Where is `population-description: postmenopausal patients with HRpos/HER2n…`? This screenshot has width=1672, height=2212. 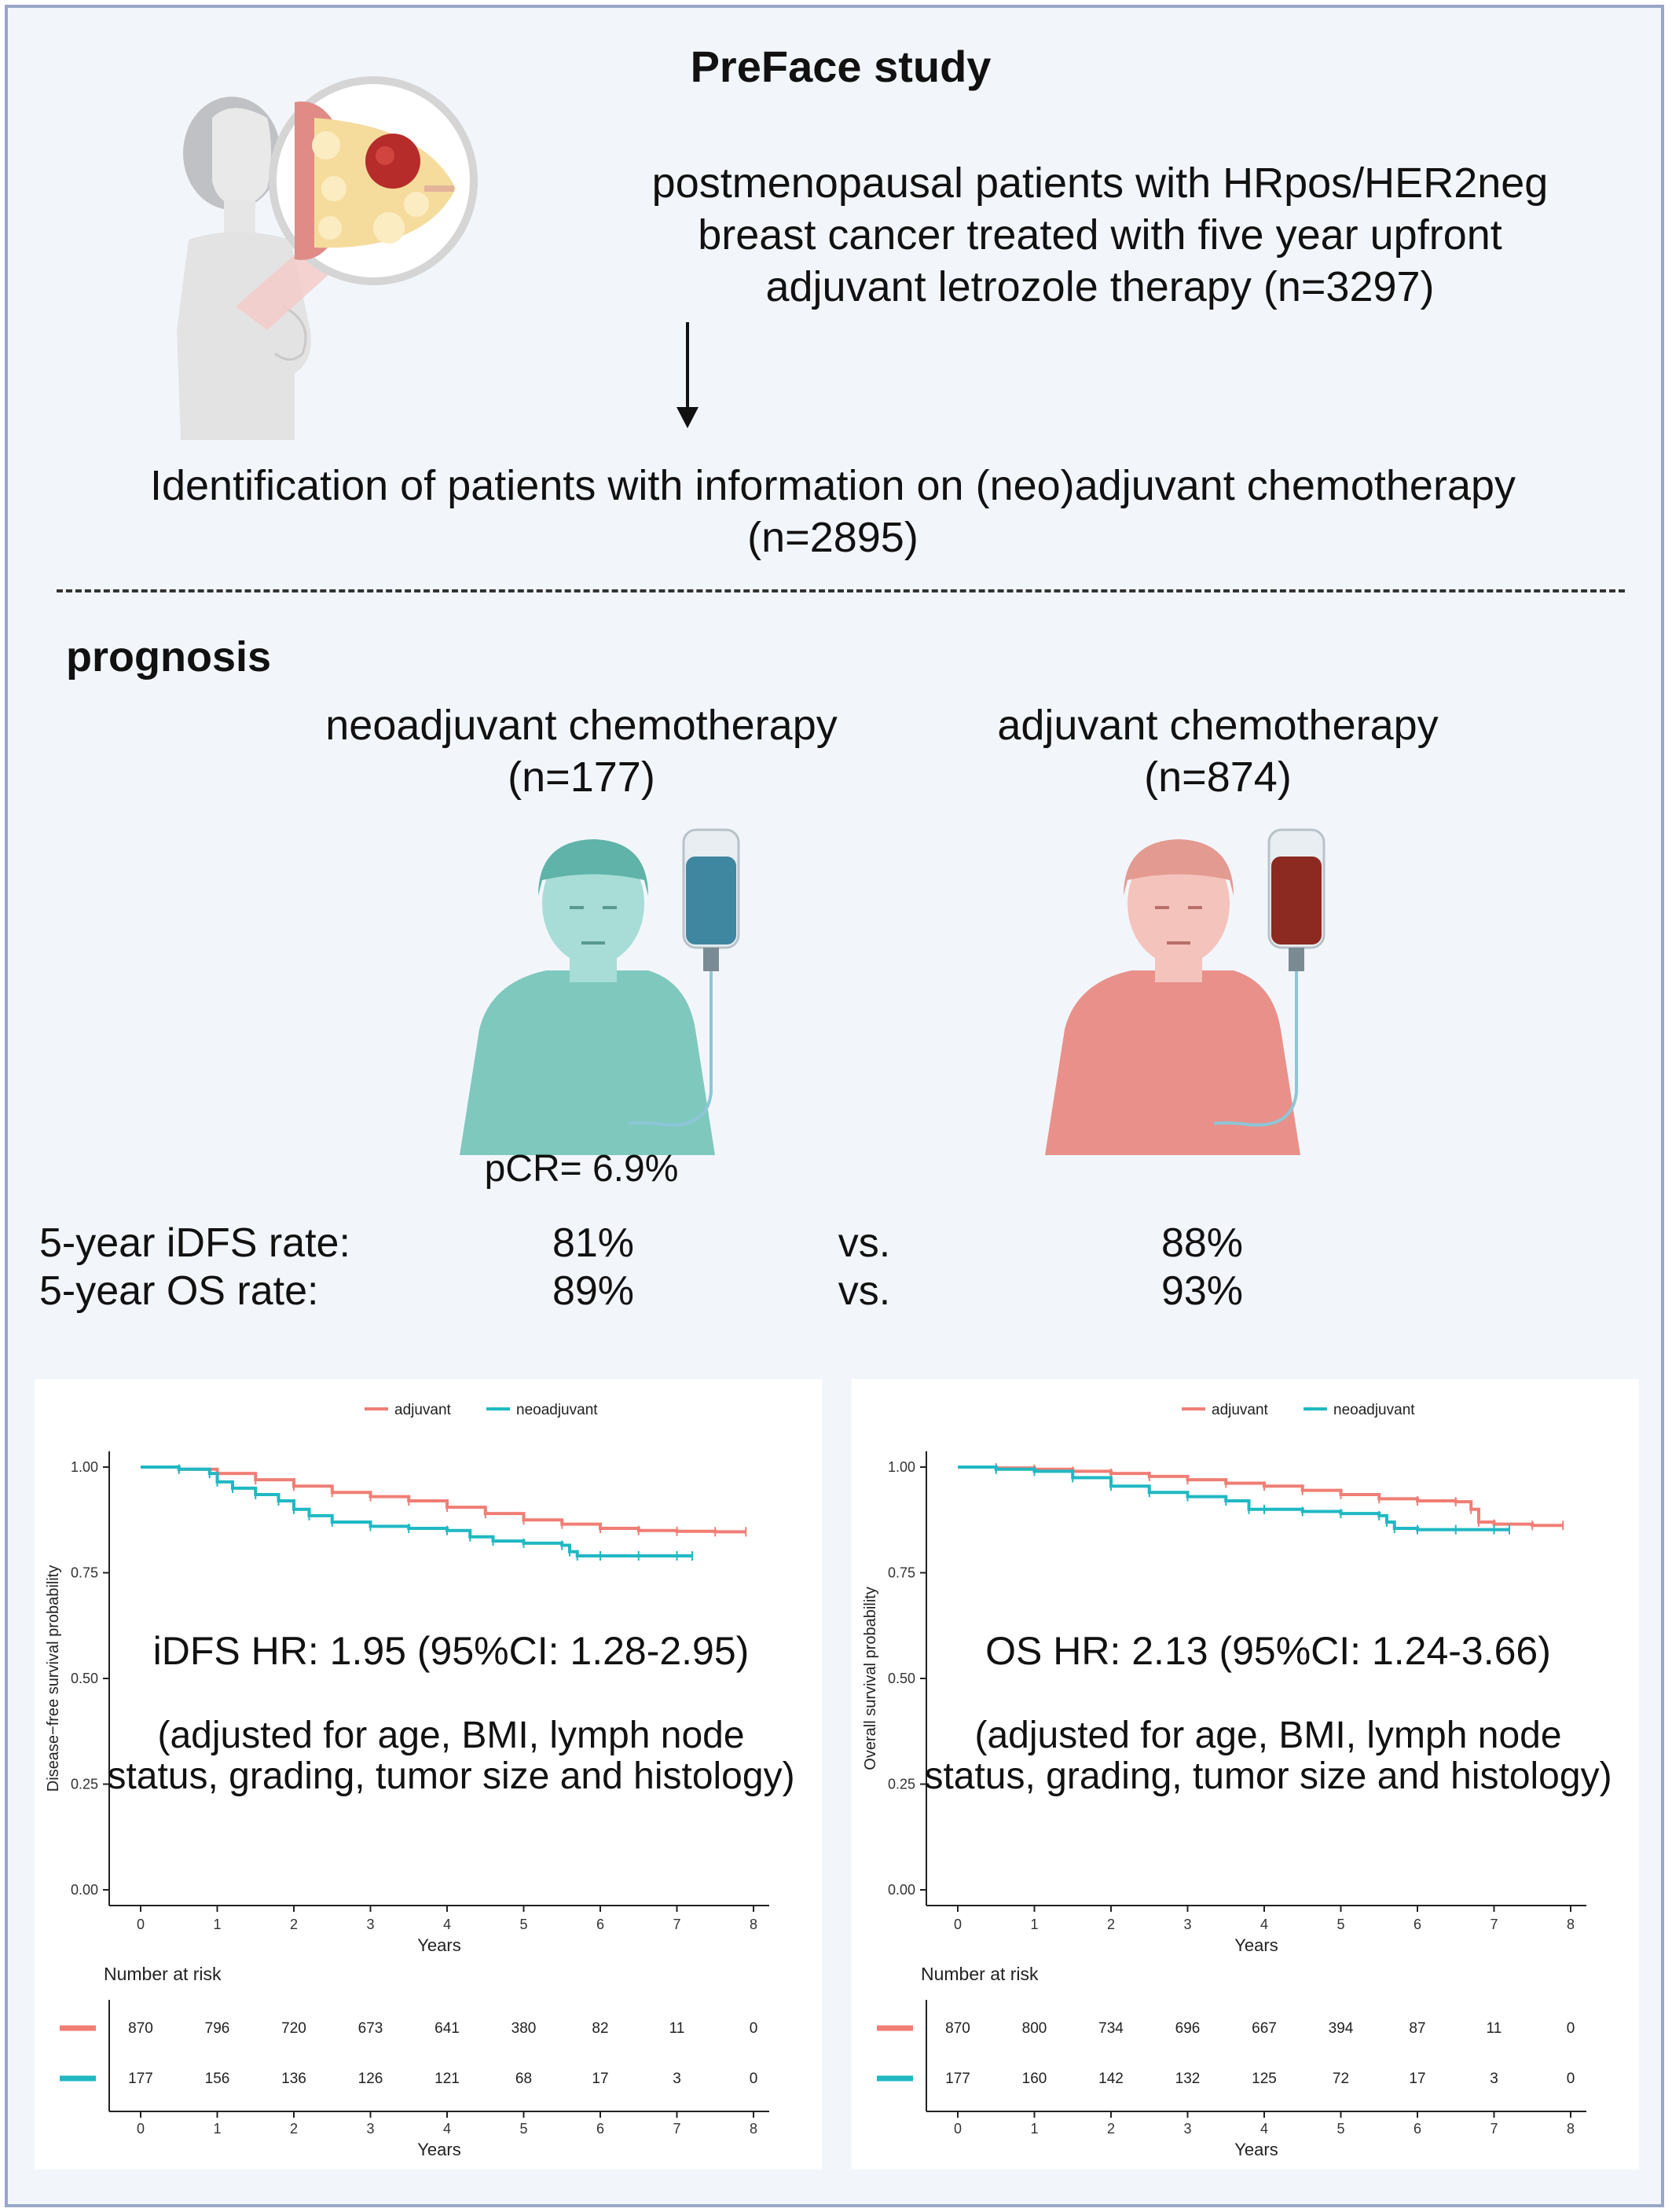
population-description: postmenopausal patients with HRpos/HER2n… is located at coordinates (1100, 235).